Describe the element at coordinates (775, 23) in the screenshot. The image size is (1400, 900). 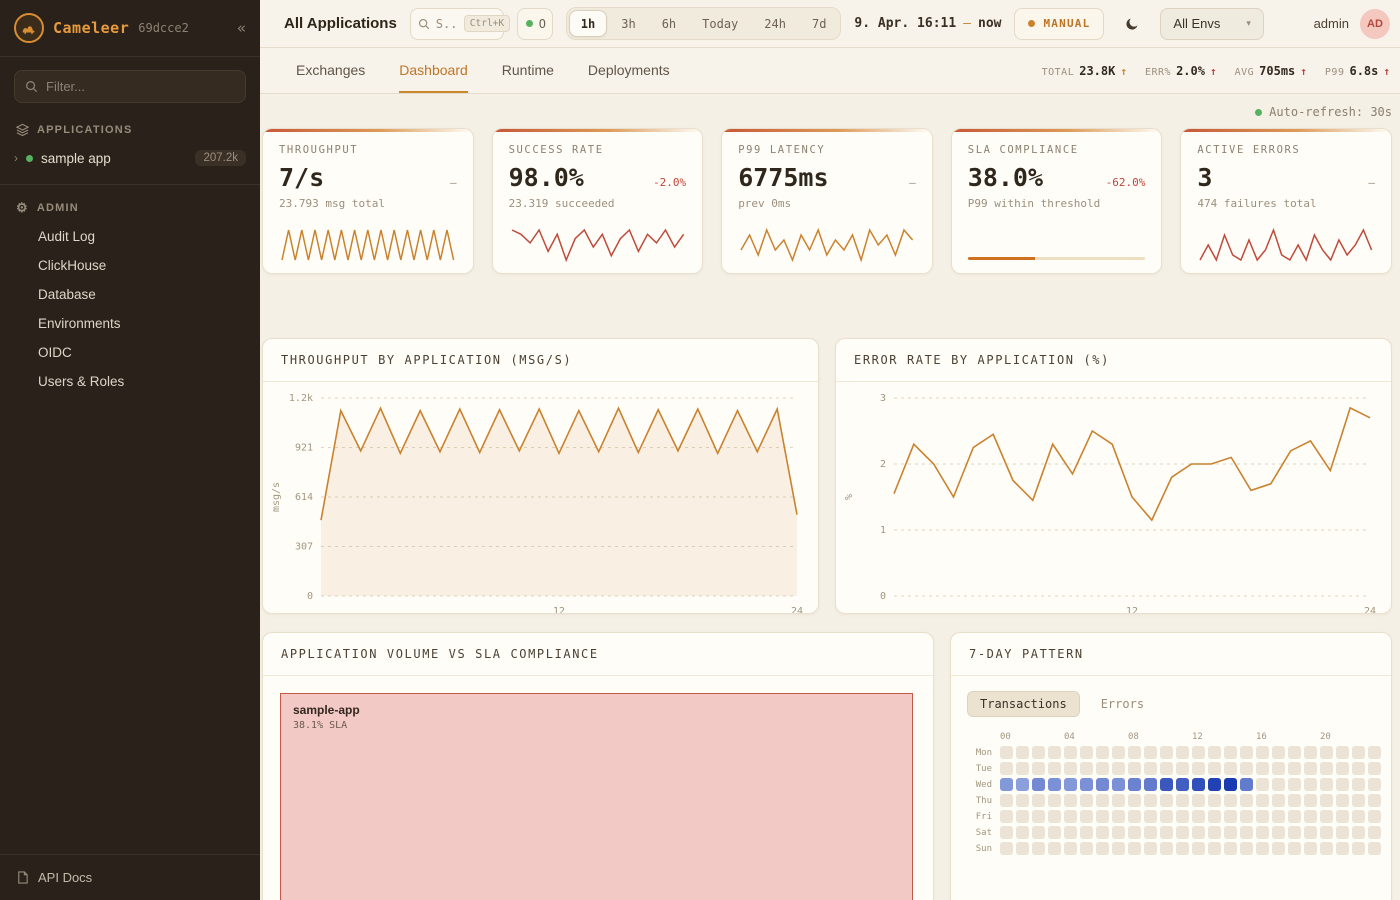
I see `time-range-24h: 24h` at that location.